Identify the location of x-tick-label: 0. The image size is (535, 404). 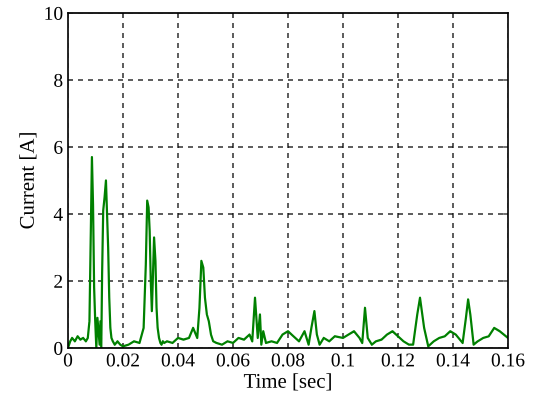
(68, 360).